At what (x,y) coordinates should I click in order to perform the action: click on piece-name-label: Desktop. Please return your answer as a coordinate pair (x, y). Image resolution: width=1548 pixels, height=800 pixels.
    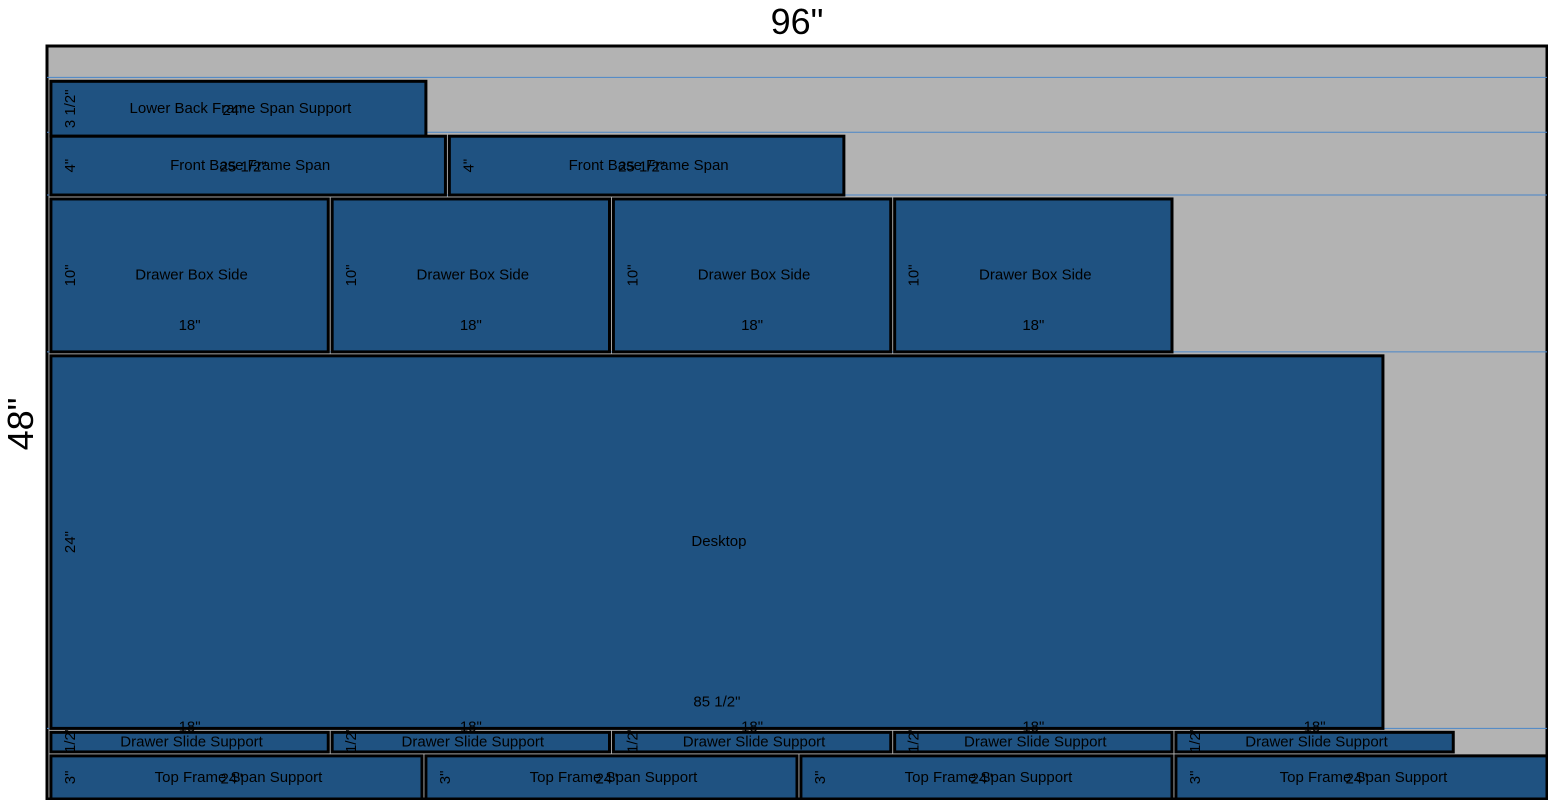
    Looking at the image, I should click on (718, 541).